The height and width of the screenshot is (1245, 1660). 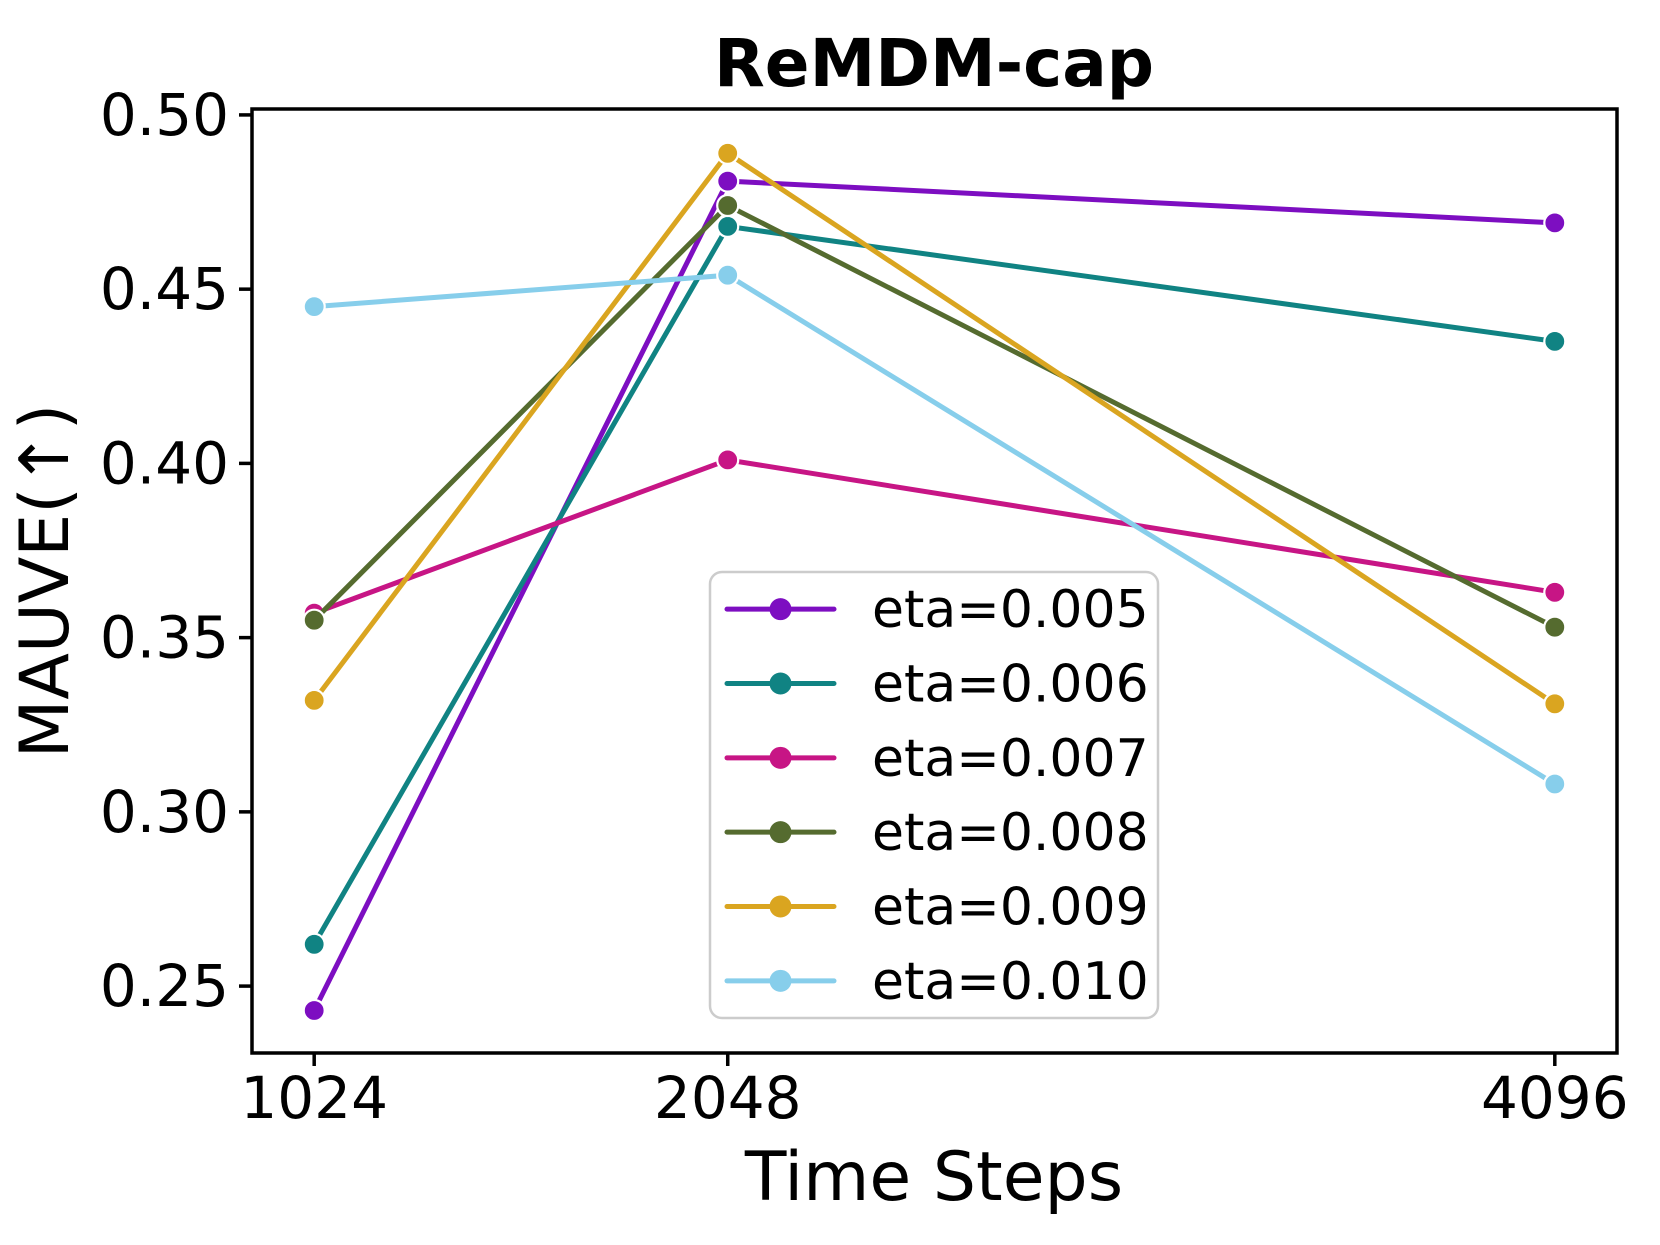 I want to click on y-tick-label: 0.45, so click(x=164, y=289).